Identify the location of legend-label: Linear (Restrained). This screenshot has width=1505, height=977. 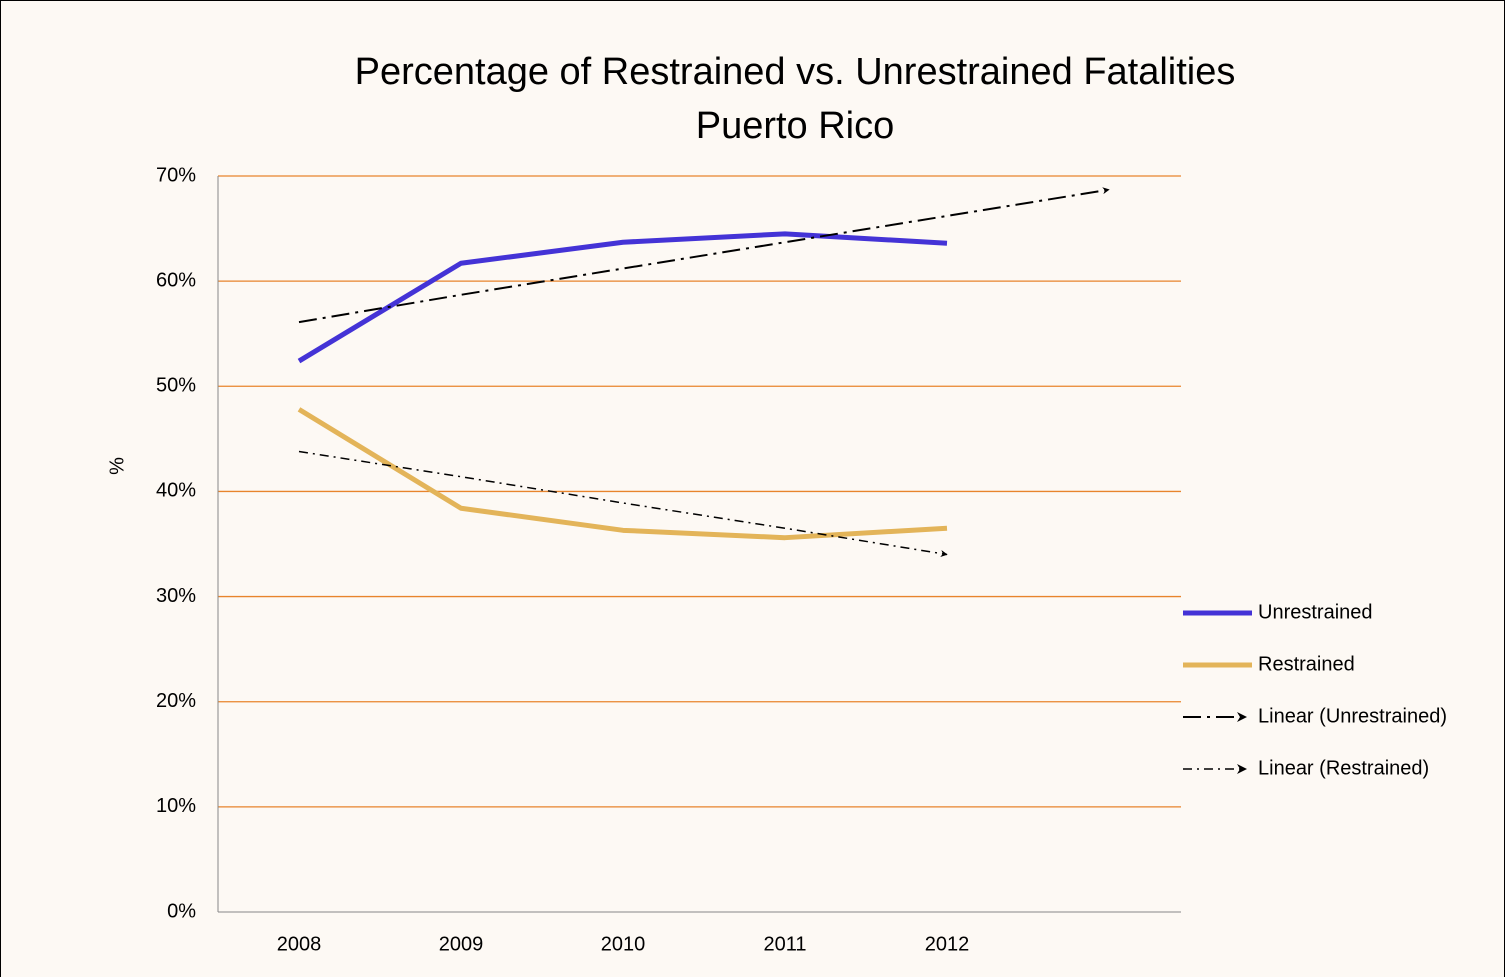
(1343, 768).